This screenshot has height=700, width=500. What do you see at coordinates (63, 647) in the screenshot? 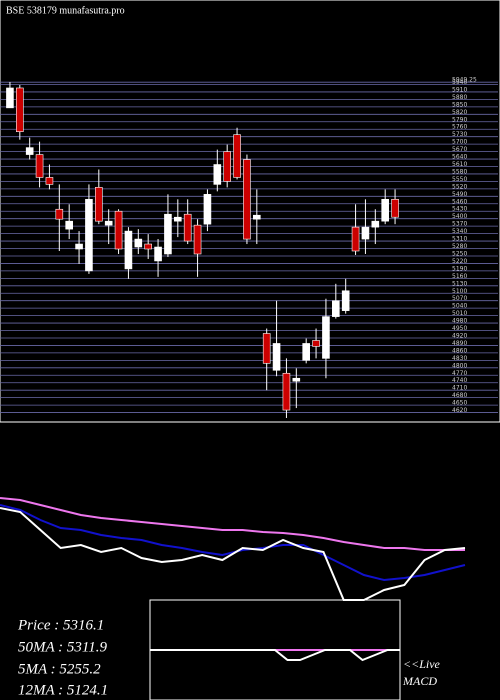
I see `info-ma50: 50MA : 5311.9` at bounding box center [63, 647].